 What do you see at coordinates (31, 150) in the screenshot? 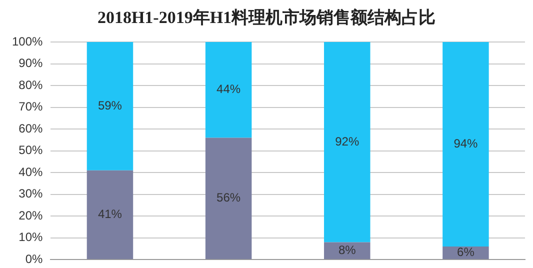
I see `y-tick-label: 50%` at bounding box center [31, 150].